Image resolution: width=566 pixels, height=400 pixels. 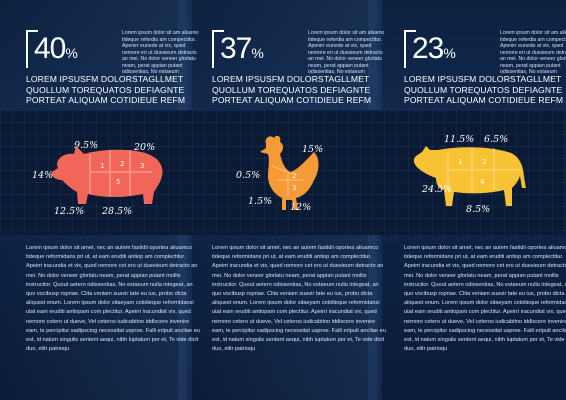 What do you see at coordinates (313, 149) in the screenshot?
I see `cut-label: 15%` at bounding box center [313, 149].